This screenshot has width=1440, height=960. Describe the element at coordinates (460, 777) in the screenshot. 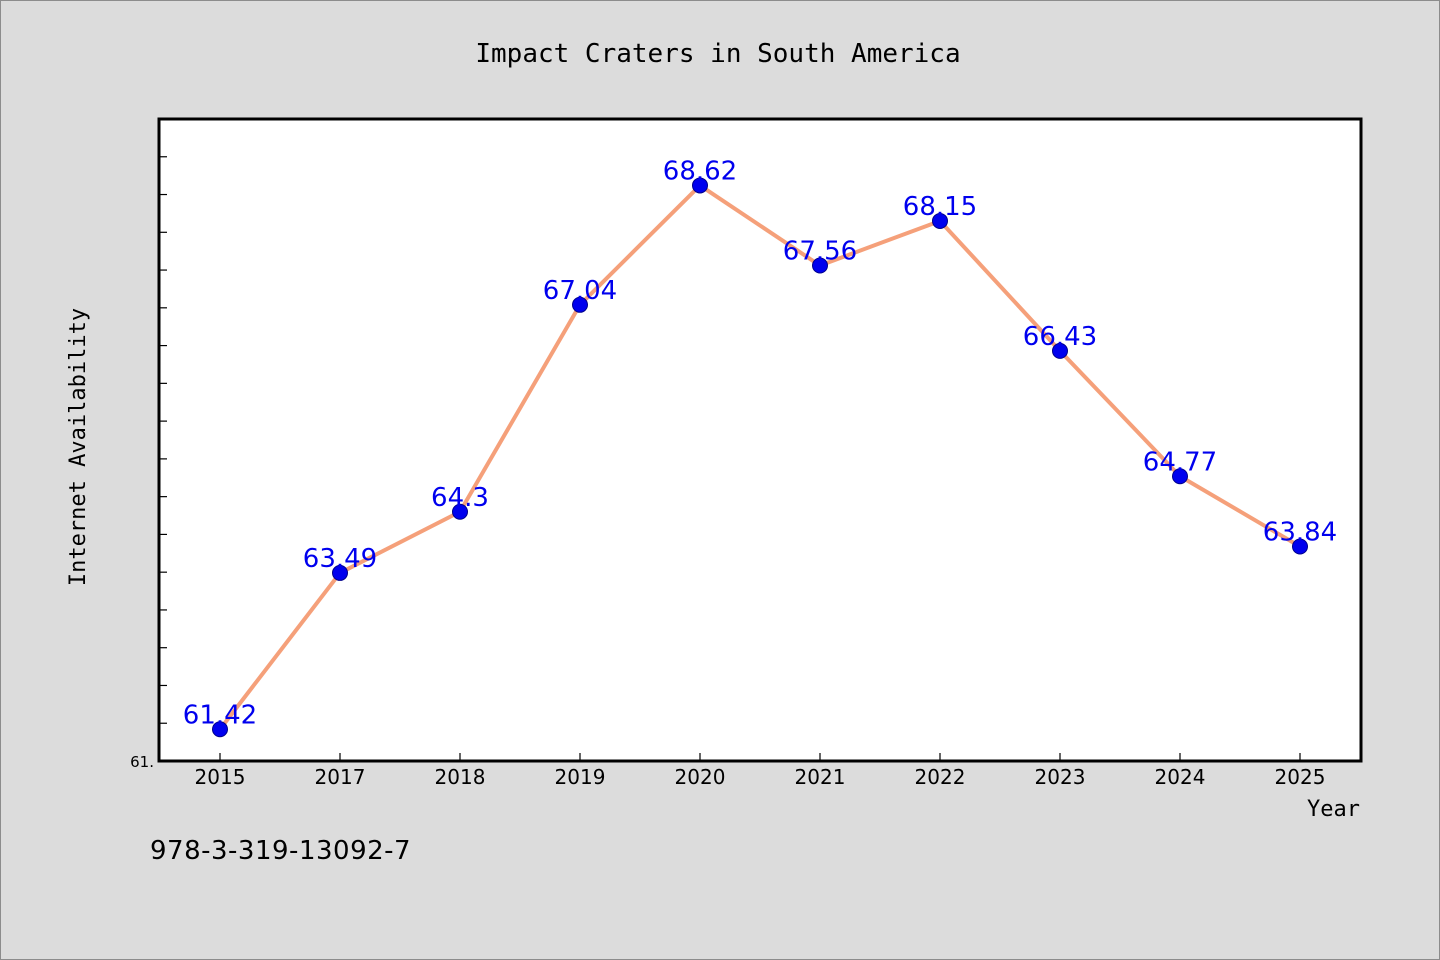

I see `x-tick-label: 2018` at that location.